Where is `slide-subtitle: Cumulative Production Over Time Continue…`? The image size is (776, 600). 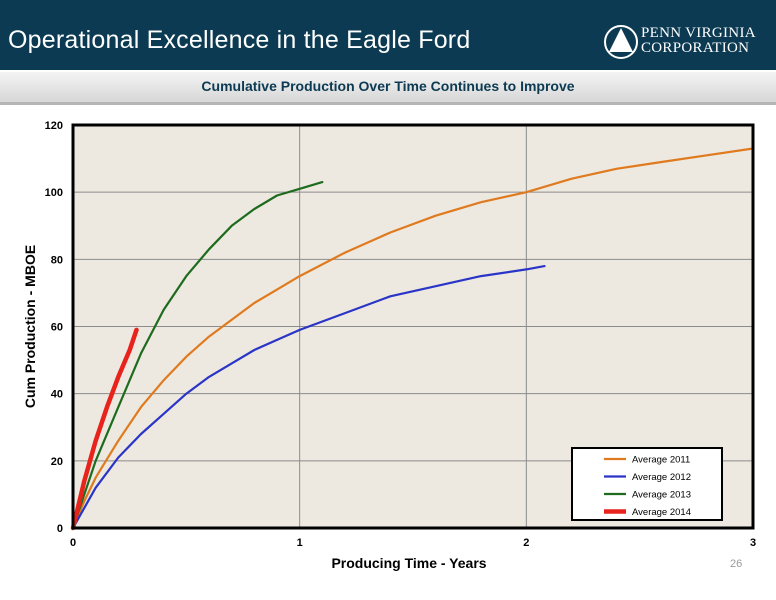
slide-subtitle: Cumulative Production Over Time Continue… is located at coordinates (388, 86).